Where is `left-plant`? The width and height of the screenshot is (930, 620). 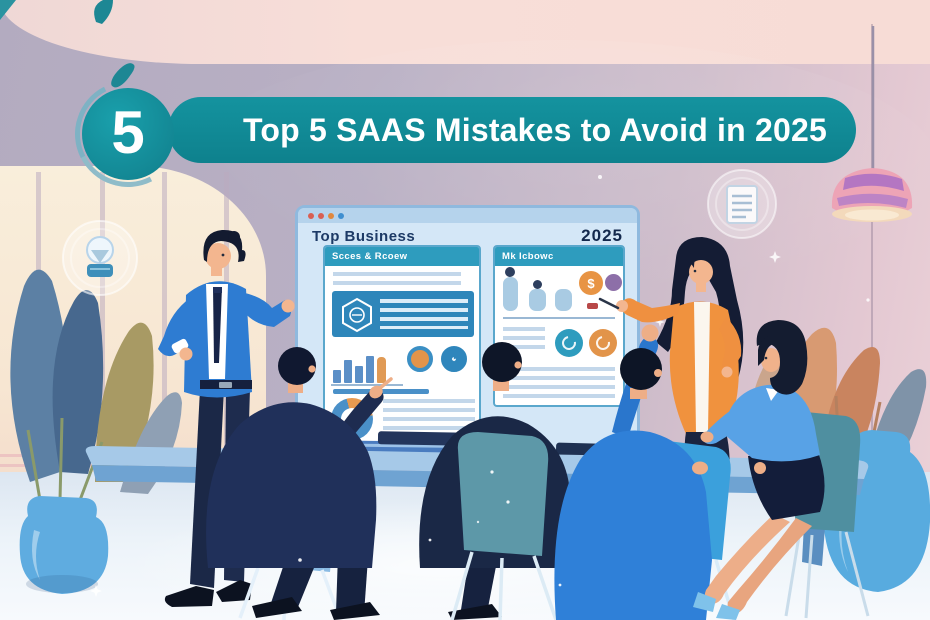 left-plant is located at coordinates (96, 431).